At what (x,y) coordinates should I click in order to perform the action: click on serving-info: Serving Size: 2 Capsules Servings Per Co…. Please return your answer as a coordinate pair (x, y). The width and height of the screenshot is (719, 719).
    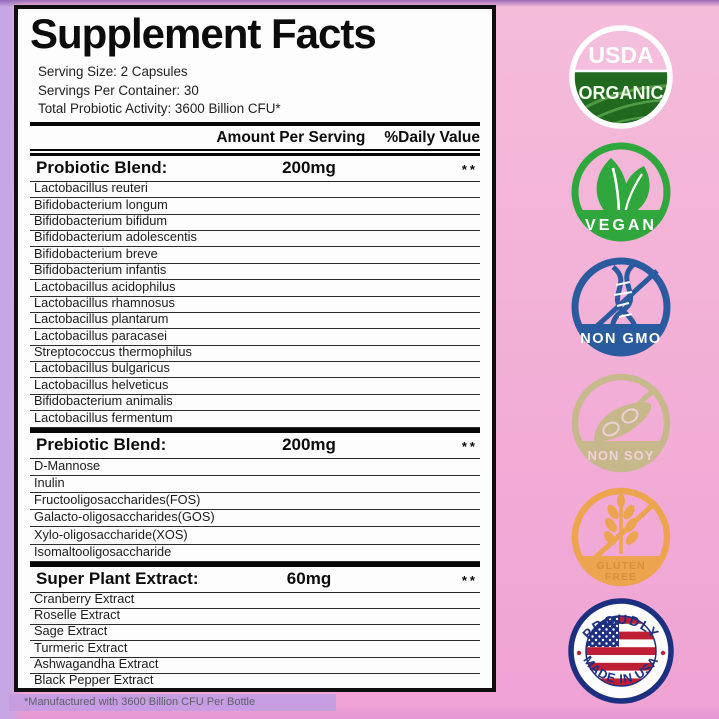
    Looking at the image, I should click on (255, 91).